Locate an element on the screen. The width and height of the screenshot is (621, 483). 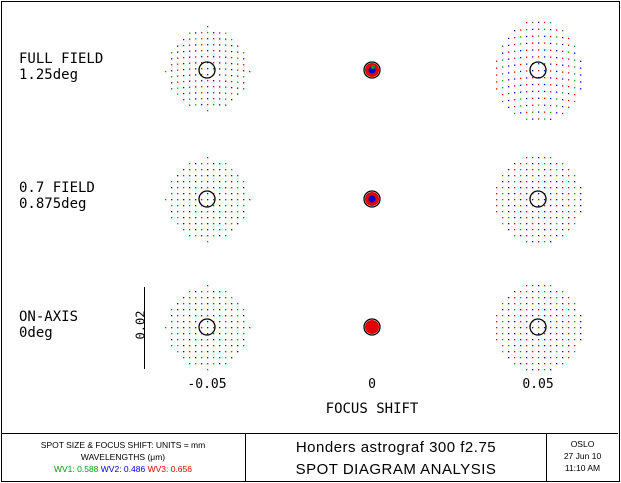
lens-title: Honders astrograf 300 f2.75 is located at coordinates (396, 447).